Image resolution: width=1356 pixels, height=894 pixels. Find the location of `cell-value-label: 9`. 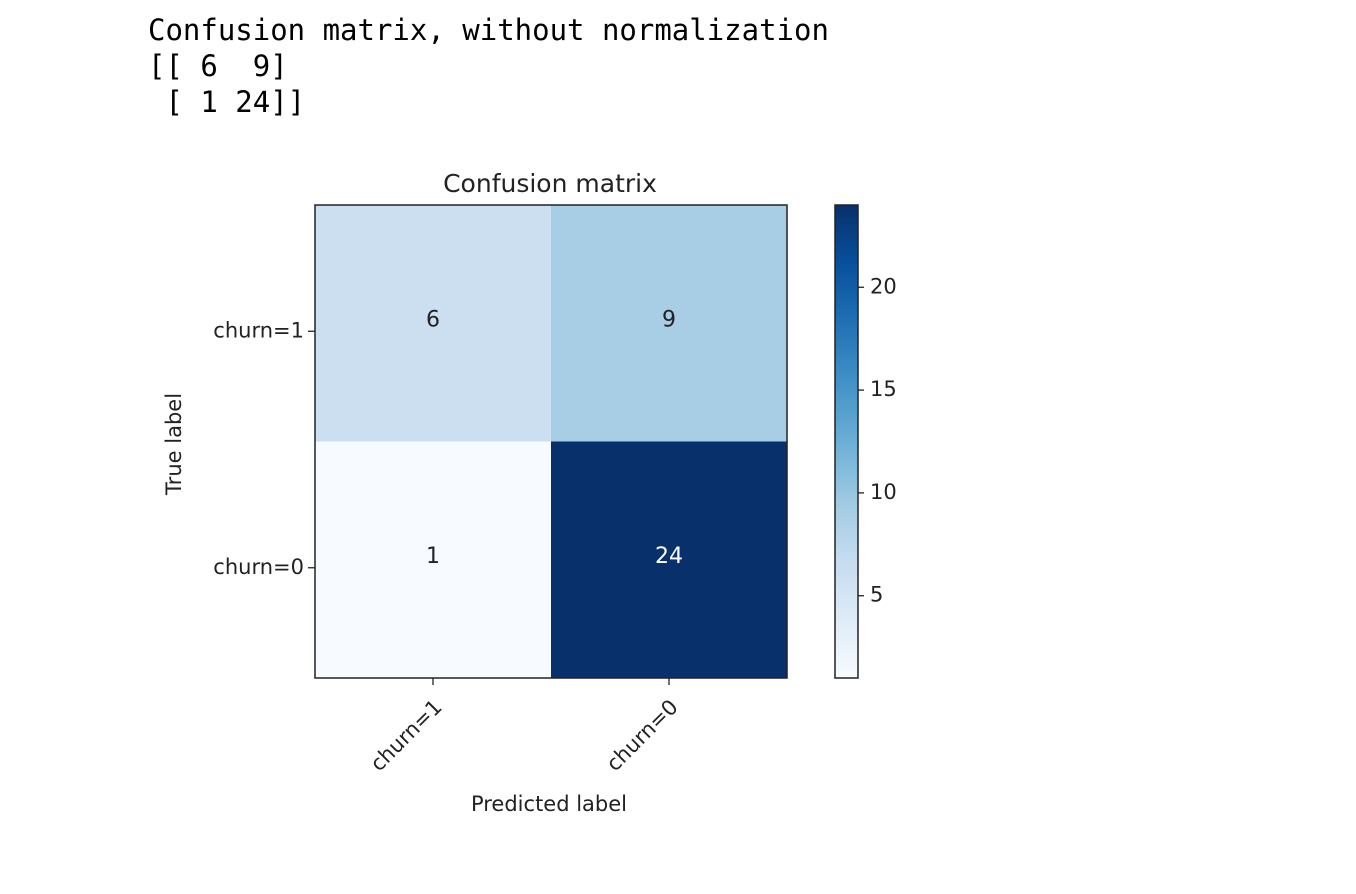

cell-value-label: 9 is located at coordinates (669, 319).